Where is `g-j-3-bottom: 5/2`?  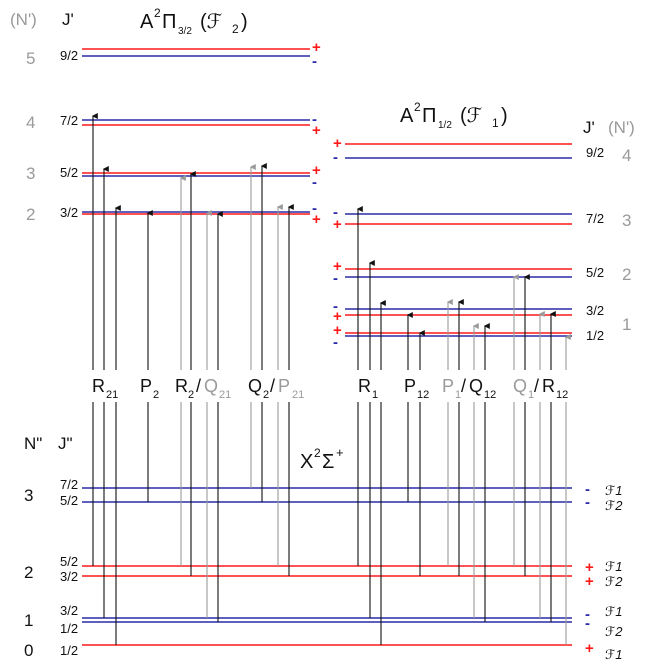 g-j-3-bottom: 5/2 is located at coordinates (69, 500).